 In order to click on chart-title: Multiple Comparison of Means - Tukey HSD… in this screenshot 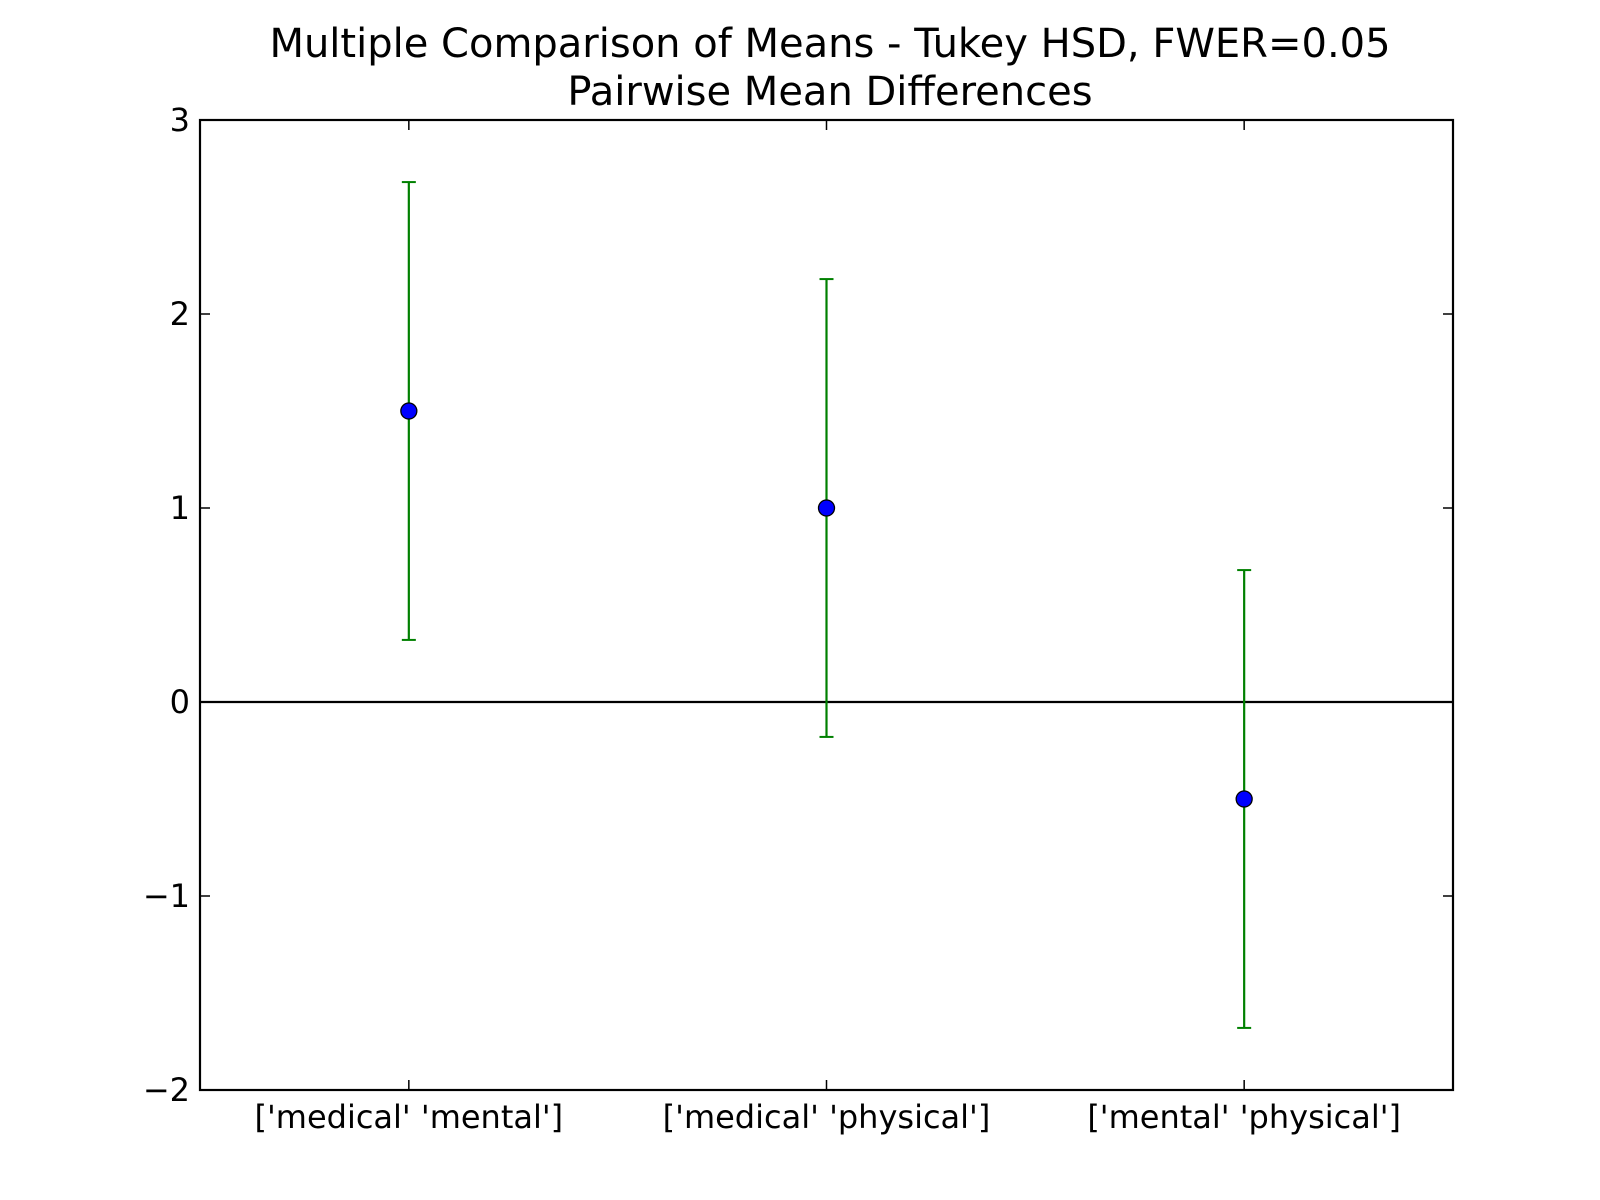, I will do `click(829, 44)`.